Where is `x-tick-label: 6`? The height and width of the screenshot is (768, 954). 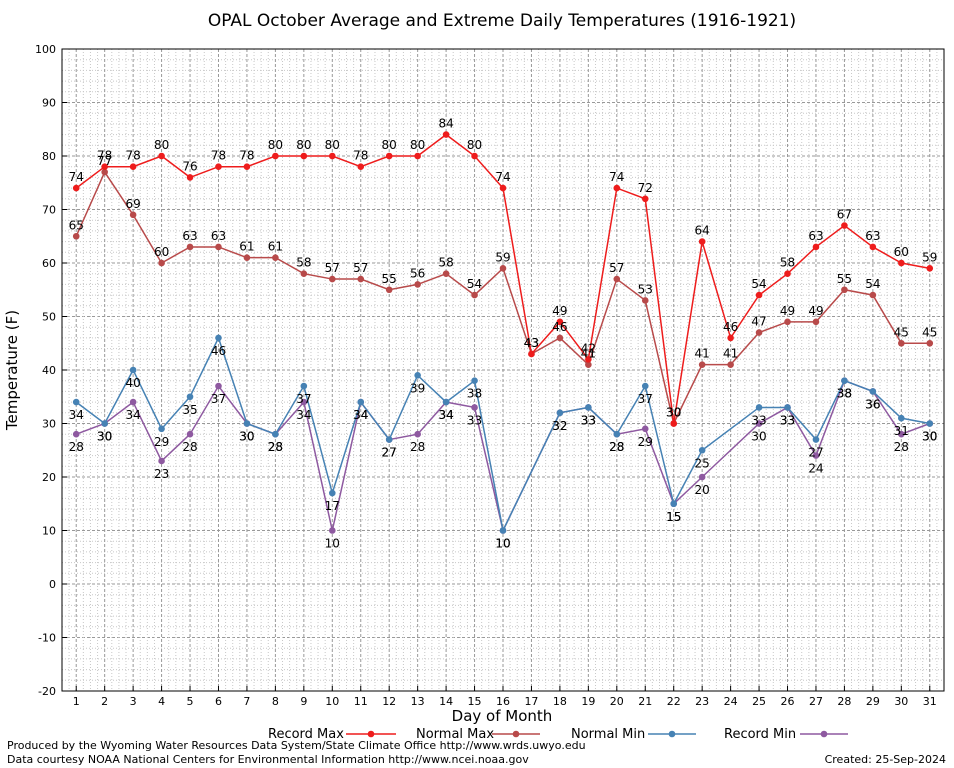 x-tick-label: 6 is located at coordinates (218, 701).